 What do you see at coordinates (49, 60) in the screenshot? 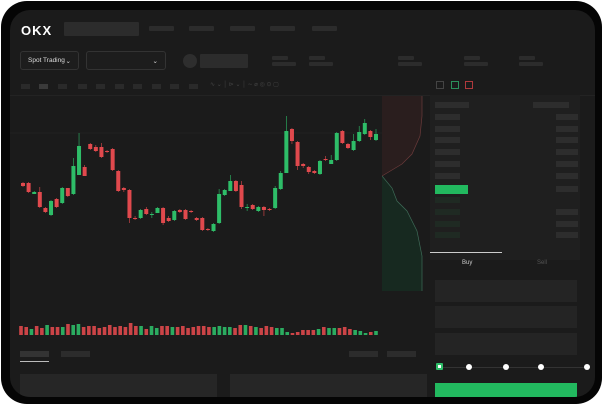
I see `market-selector: Spot Trading ⌄` at bounding box center [49, 60].